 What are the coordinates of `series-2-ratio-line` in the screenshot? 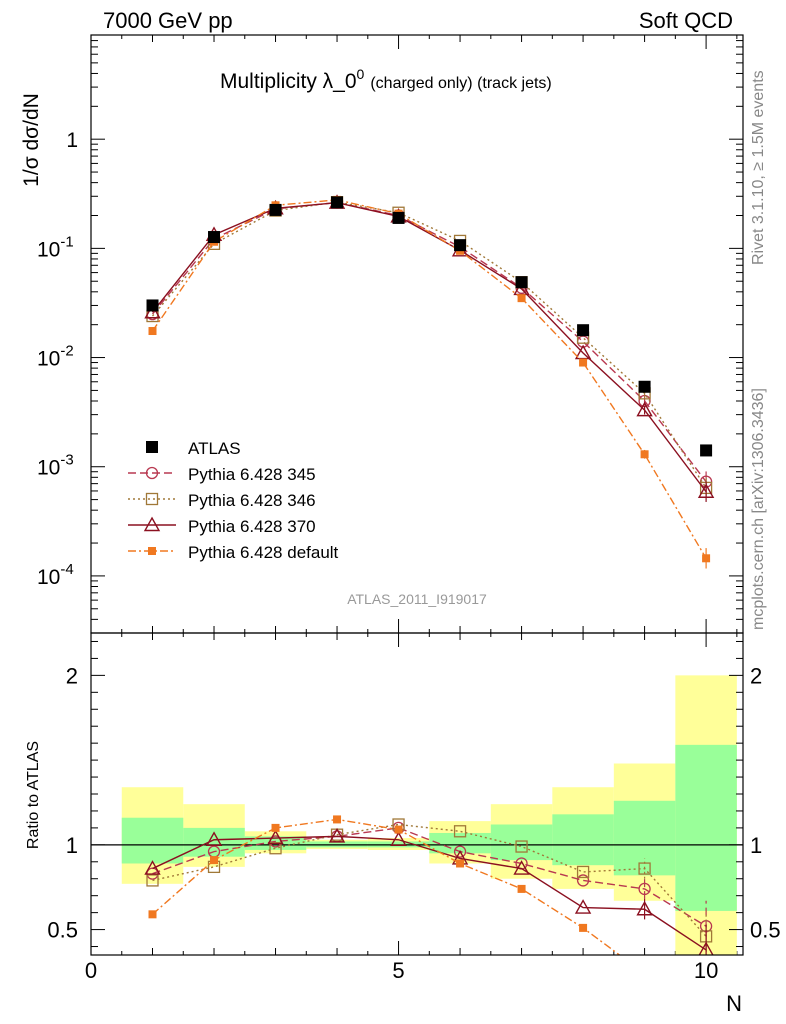 It's located at (429, 893).